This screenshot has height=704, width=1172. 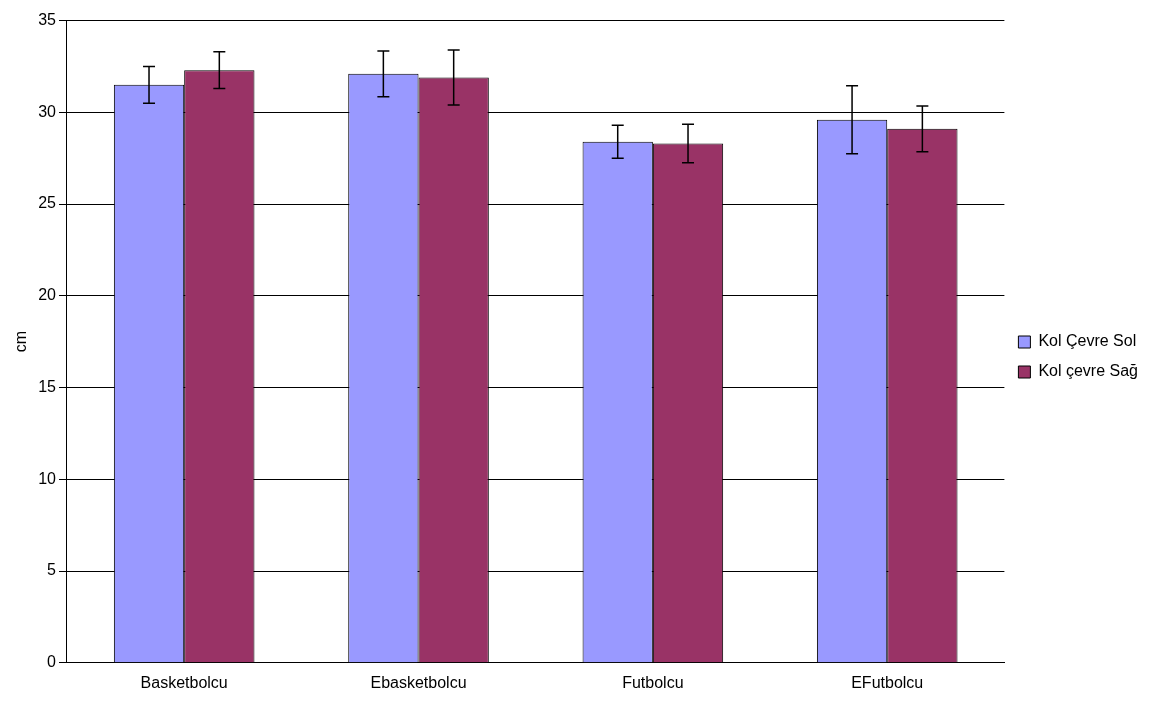 What do you see at coordinates (184, 682) in the screenshot?
I see `x-tick-label: Basketbolcu` at bounding box center [184, 682].